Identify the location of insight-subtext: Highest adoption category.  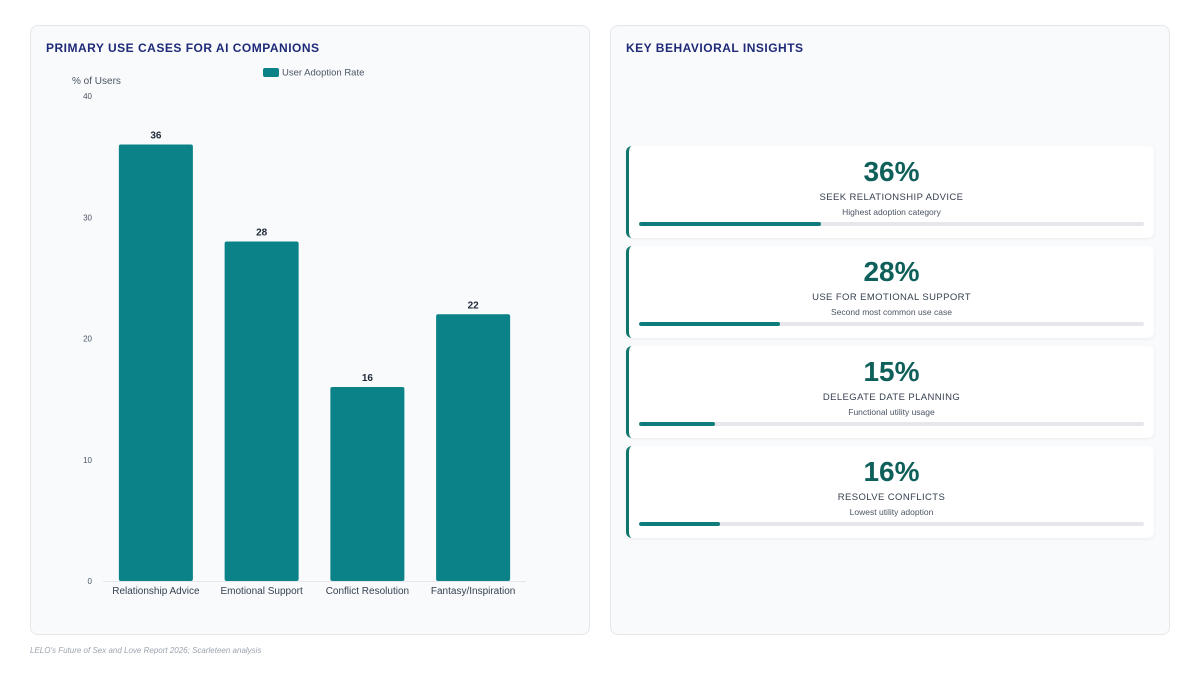
(891, 212).